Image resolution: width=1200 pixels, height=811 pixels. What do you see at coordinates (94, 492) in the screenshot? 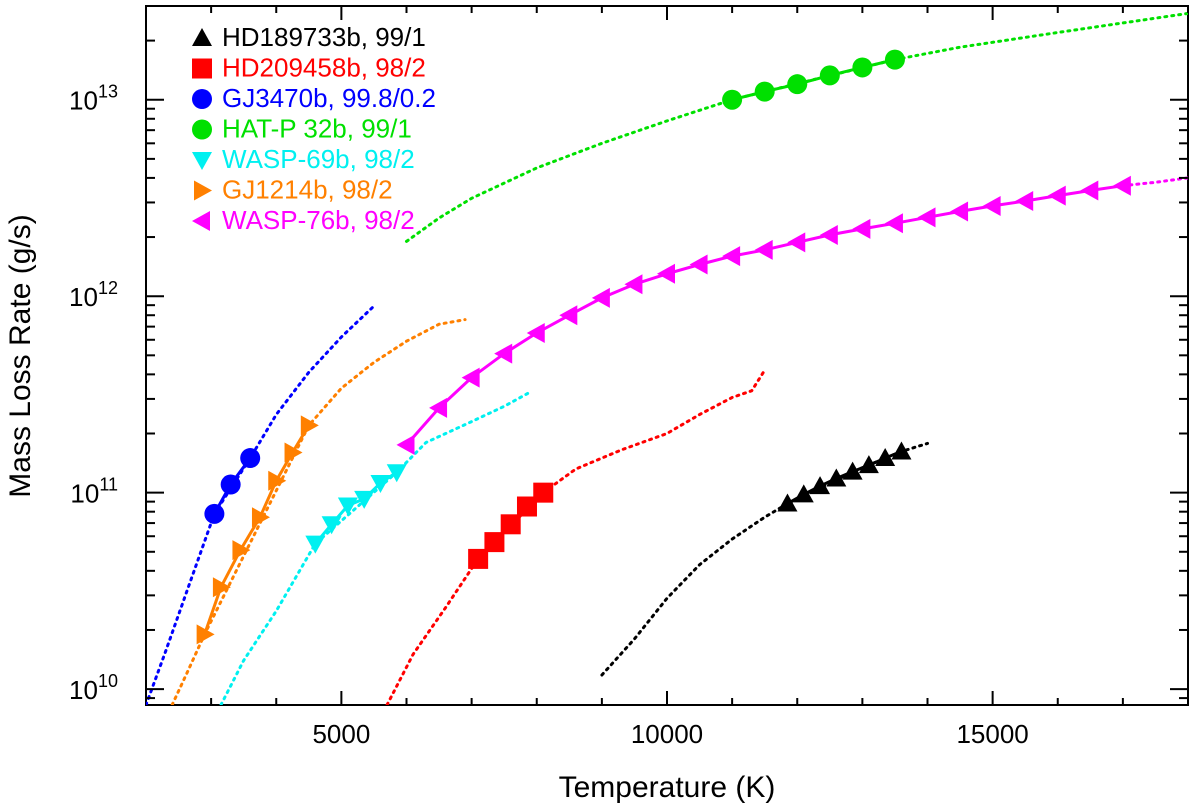
I see `y-tick-label: 1011` at bounding box center [94, 492].